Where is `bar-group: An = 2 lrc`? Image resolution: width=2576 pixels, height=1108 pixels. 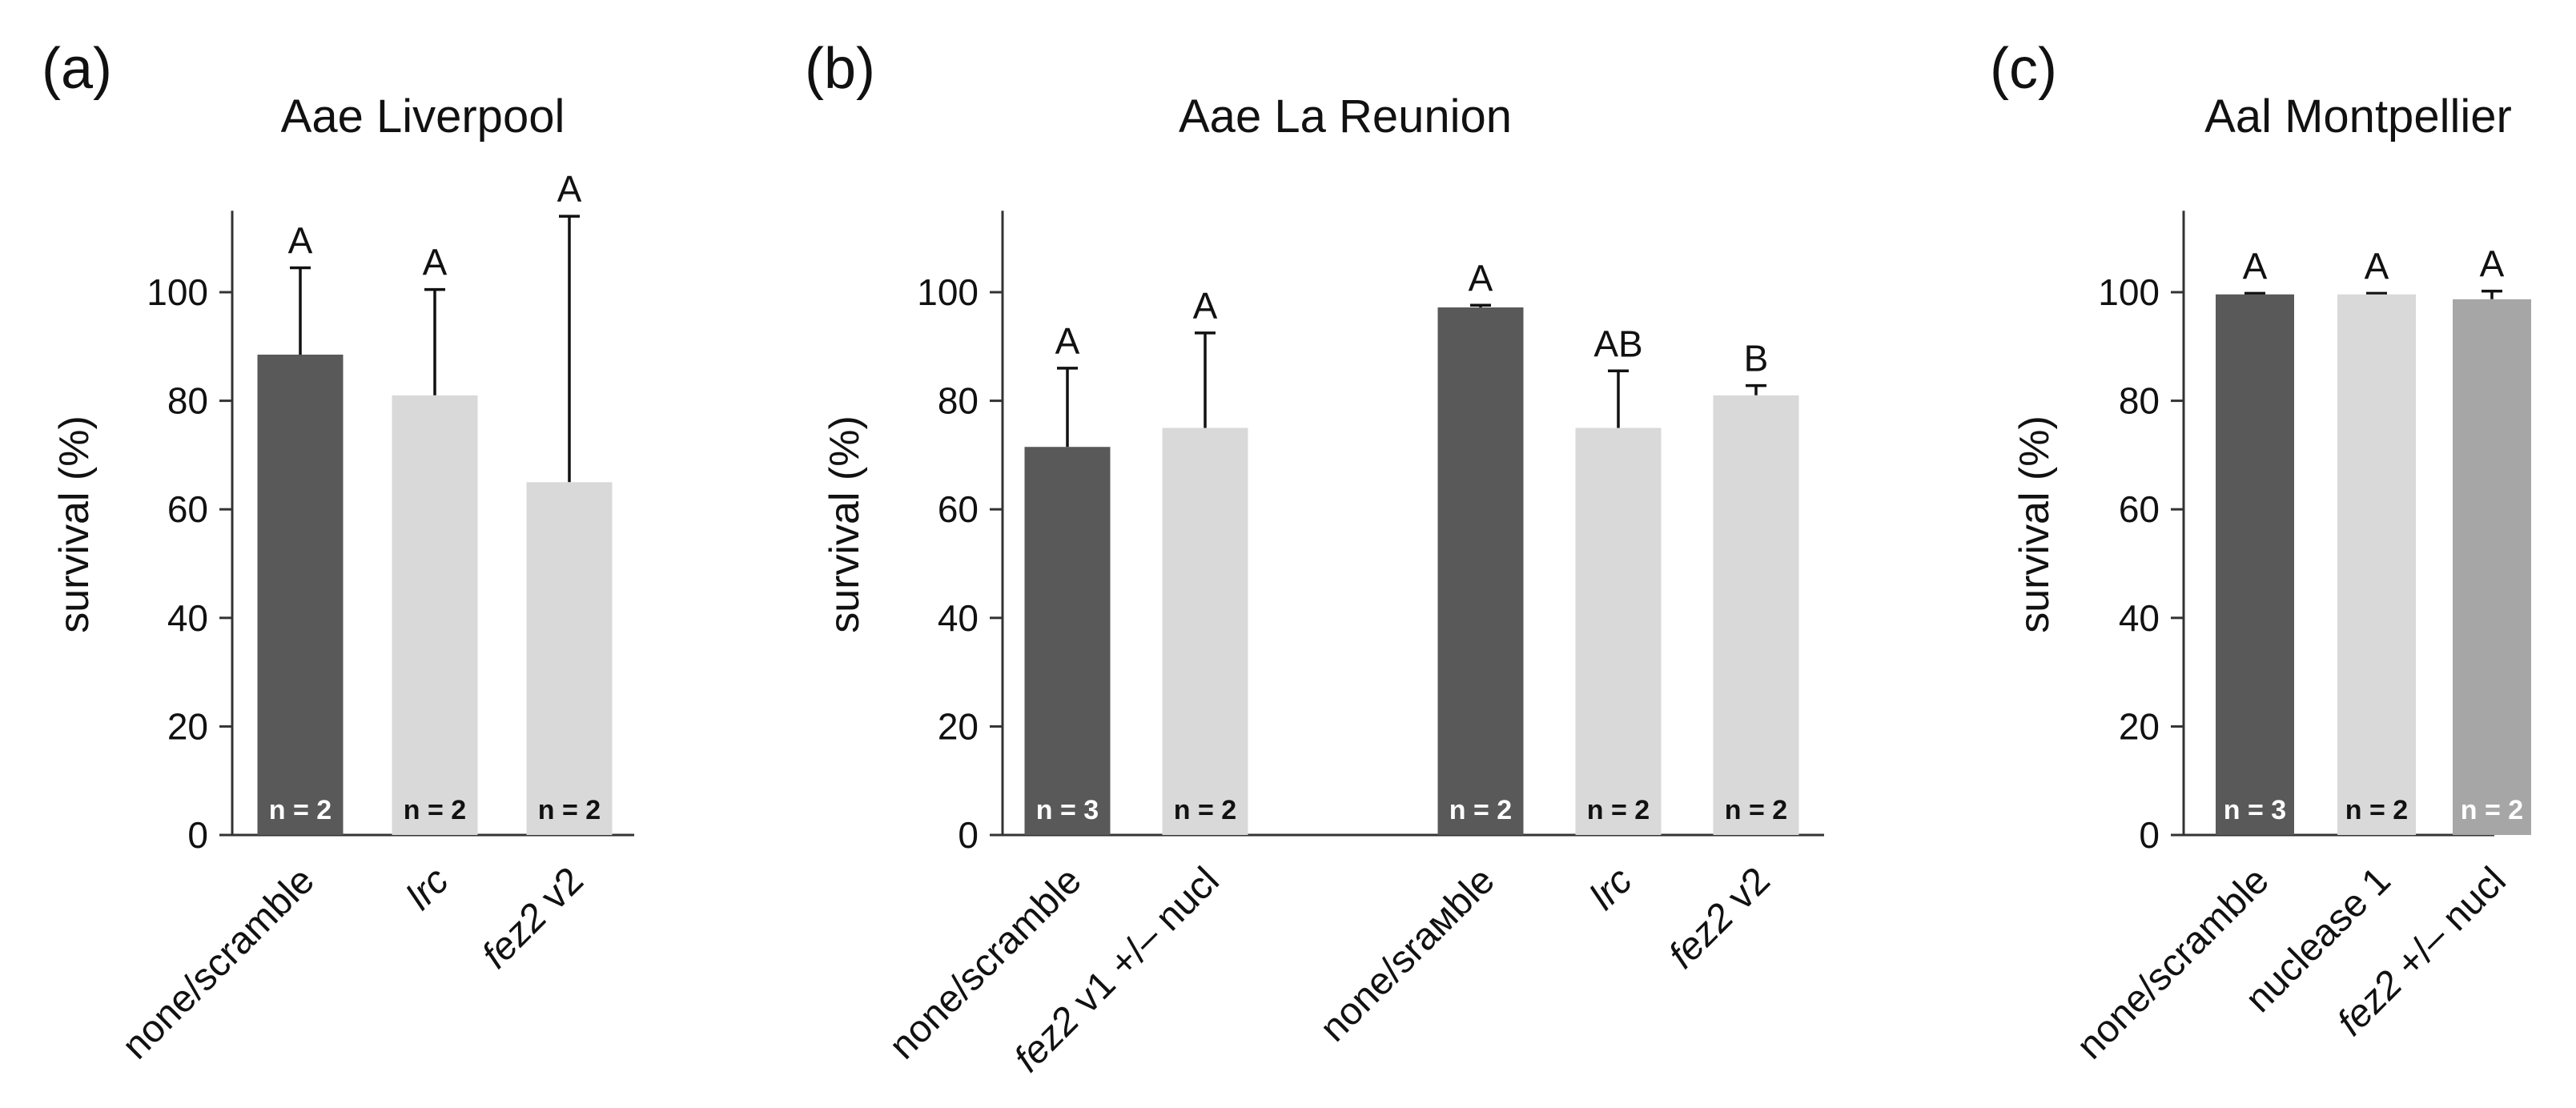
bar-group: An = 2 lrc is located at coordinates (435, 580).